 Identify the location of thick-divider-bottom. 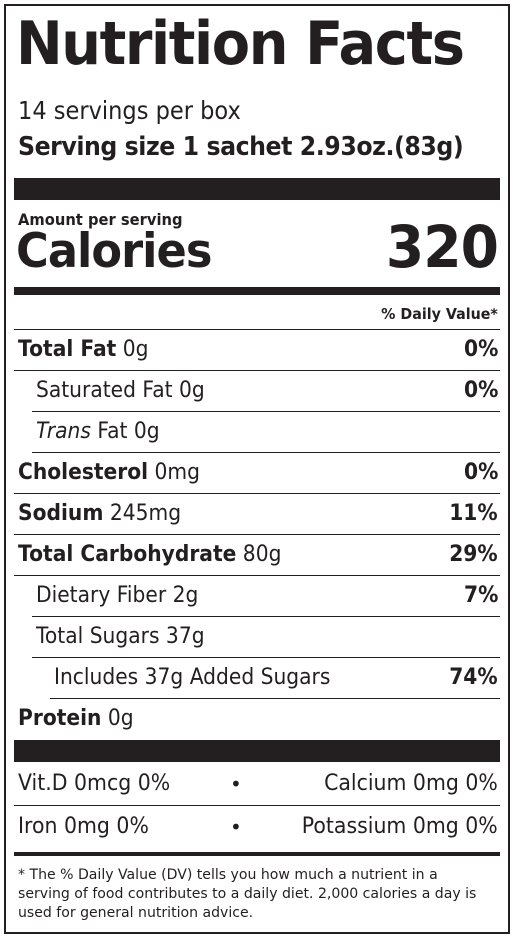
(257, 751).